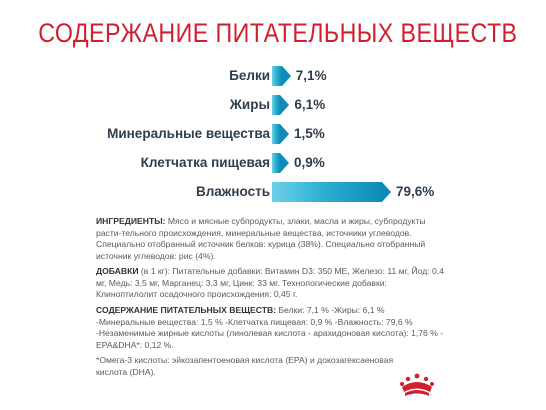 Image resolution: width=546 pixels, height=410 pixels. What do you see at coordinates (205, 162) in the screenshot?
I see `category-label: Клетчатка пищевая` at bounding box center [205, 162].